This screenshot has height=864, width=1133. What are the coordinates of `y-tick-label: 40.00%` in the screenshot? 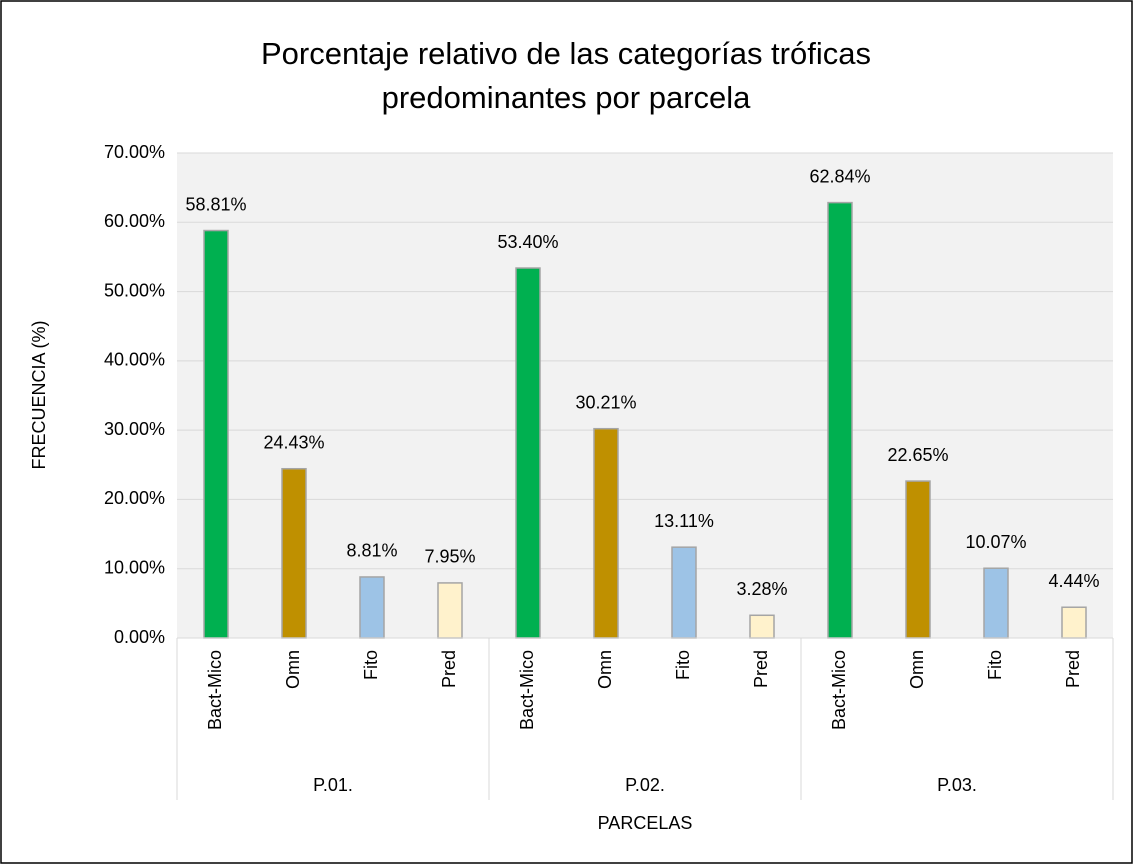 It's located at (134, 360).